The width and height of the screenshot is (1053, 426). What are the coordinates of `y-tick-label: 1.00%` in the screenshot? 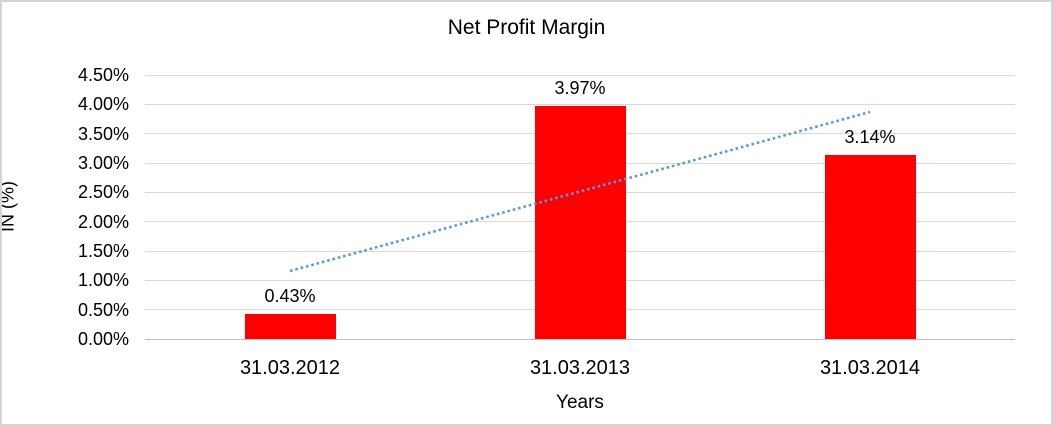 It's located at (103, 280).